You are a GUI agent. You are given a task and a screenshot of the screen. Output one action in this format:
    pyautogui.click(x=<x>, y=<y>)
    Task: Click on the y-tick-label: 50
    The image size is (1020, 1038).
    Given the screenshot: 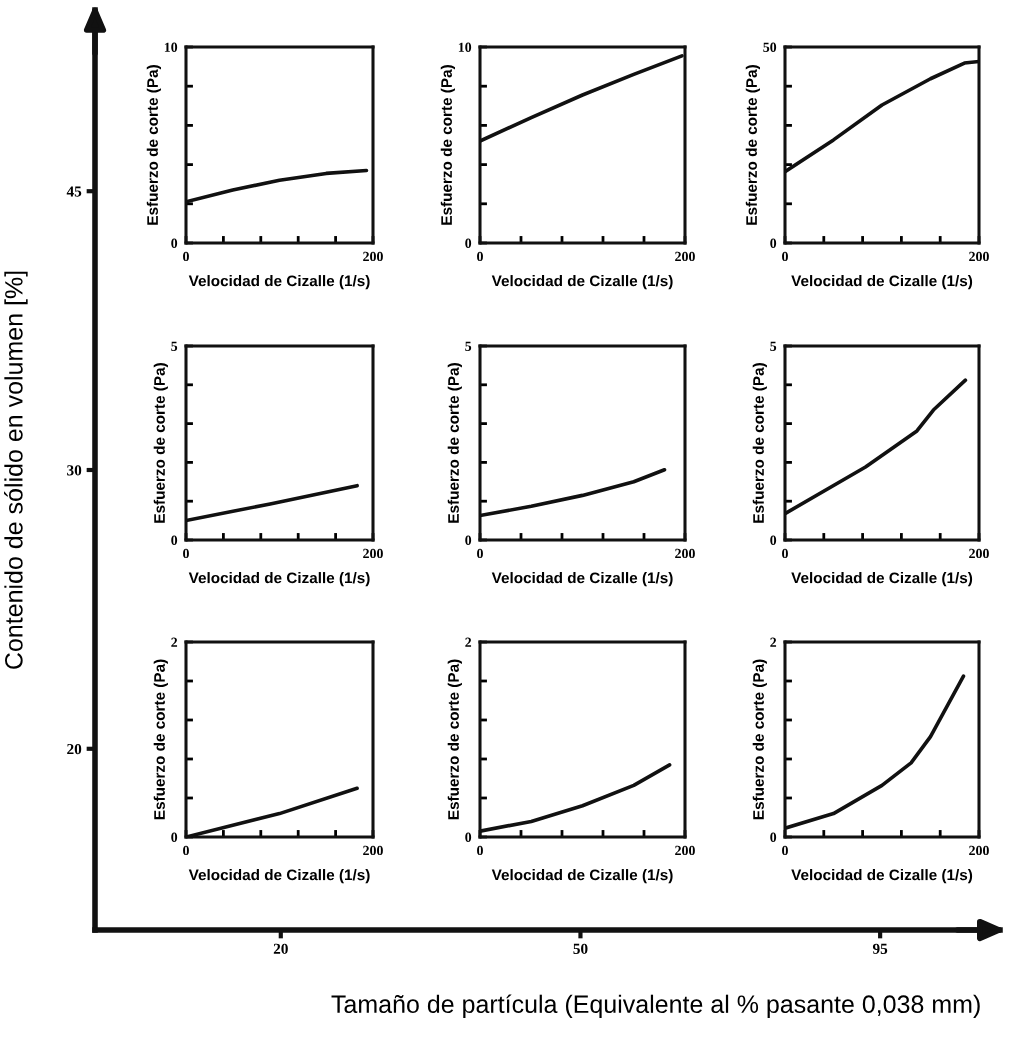 What is the action you would take?
    pyautogui.click(x=770, y=47)
    